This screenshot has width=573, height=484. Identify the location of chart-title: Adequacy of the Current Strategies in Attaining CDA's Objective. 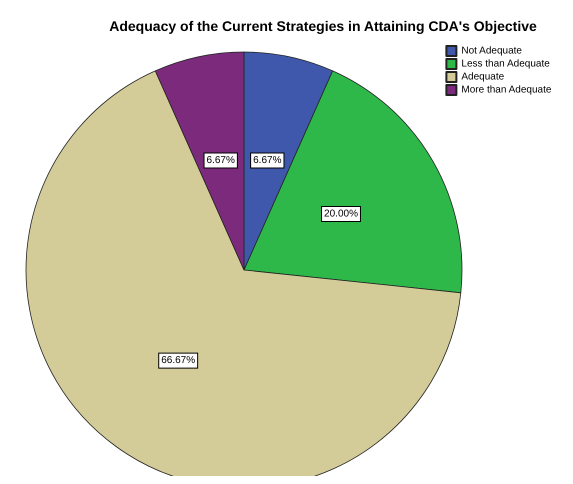
(323, 26).